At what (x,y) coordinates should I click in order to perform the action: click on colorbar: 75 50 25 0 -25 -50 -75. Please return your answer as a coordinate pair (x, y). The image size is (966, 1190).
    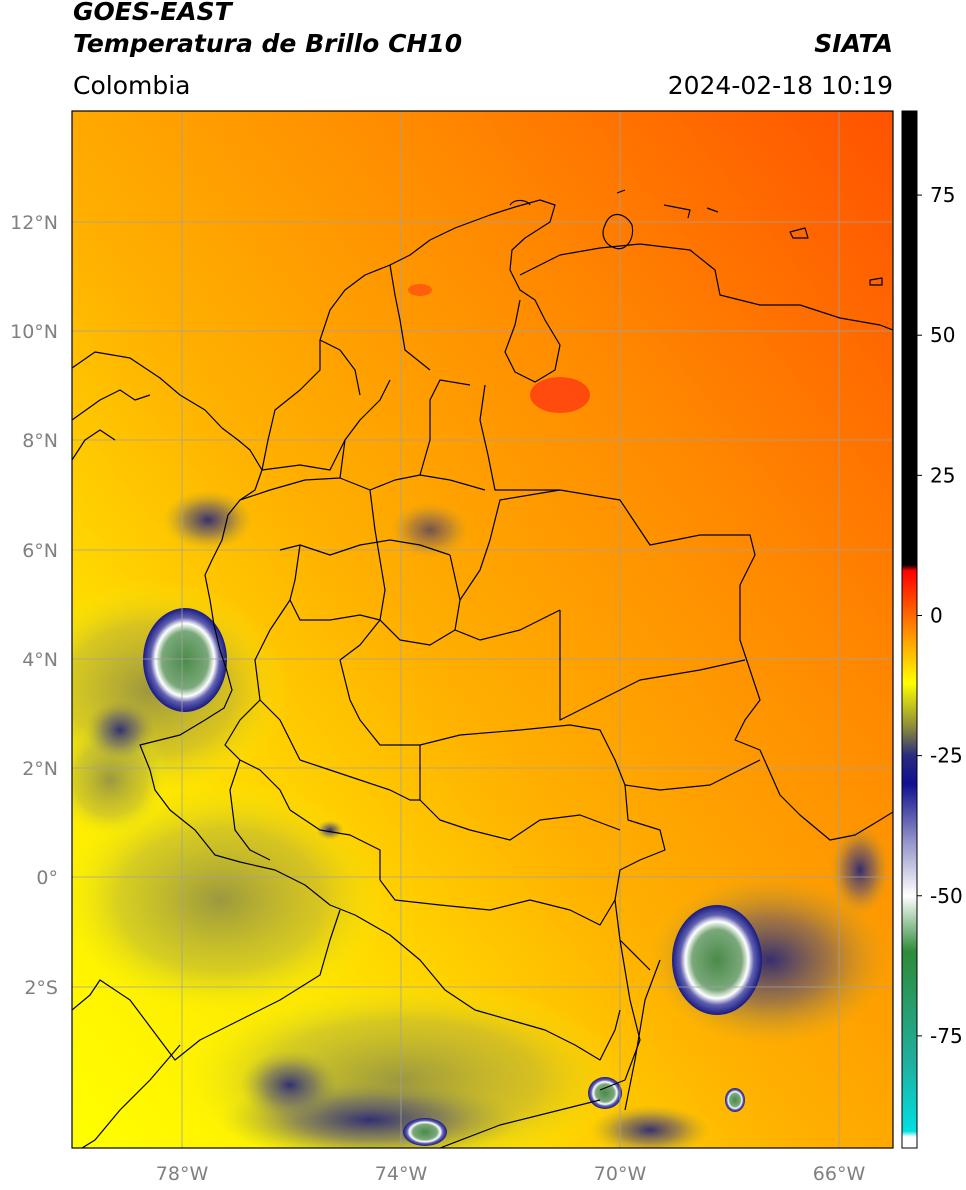
    Looking at the image, I should click on (932, 629).